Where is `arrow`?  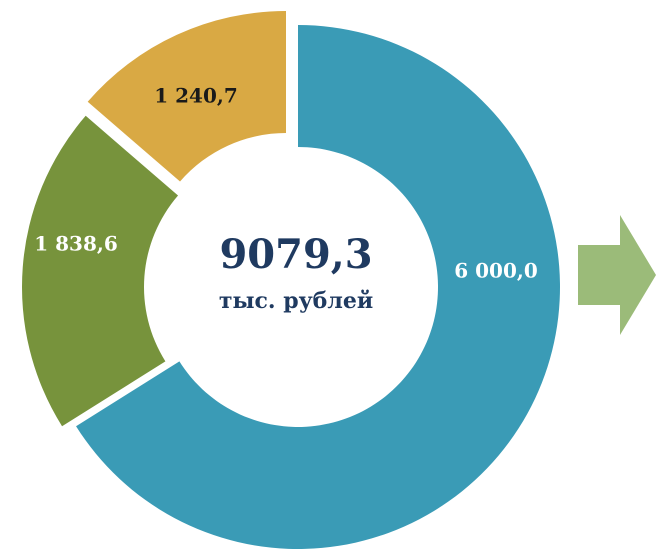 arrow is located at coordinates (617, 275).